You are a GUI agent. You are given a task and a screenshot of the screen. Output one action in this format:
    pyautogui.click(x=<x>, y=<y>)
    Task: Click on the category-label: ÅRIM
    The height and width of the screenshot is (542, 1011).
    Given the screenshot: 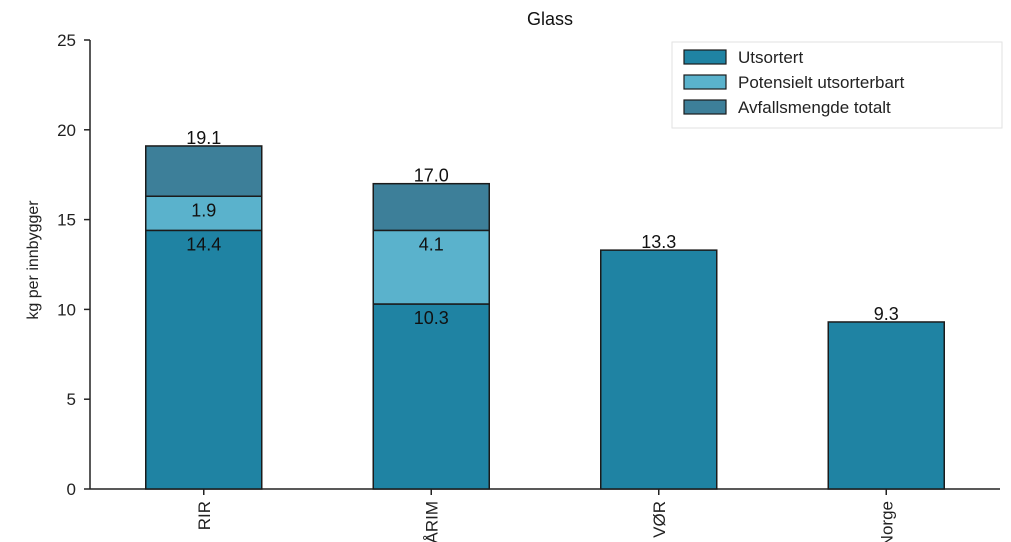 What is the action you would take?
    pyautogui.click(x=431, y=521)
    